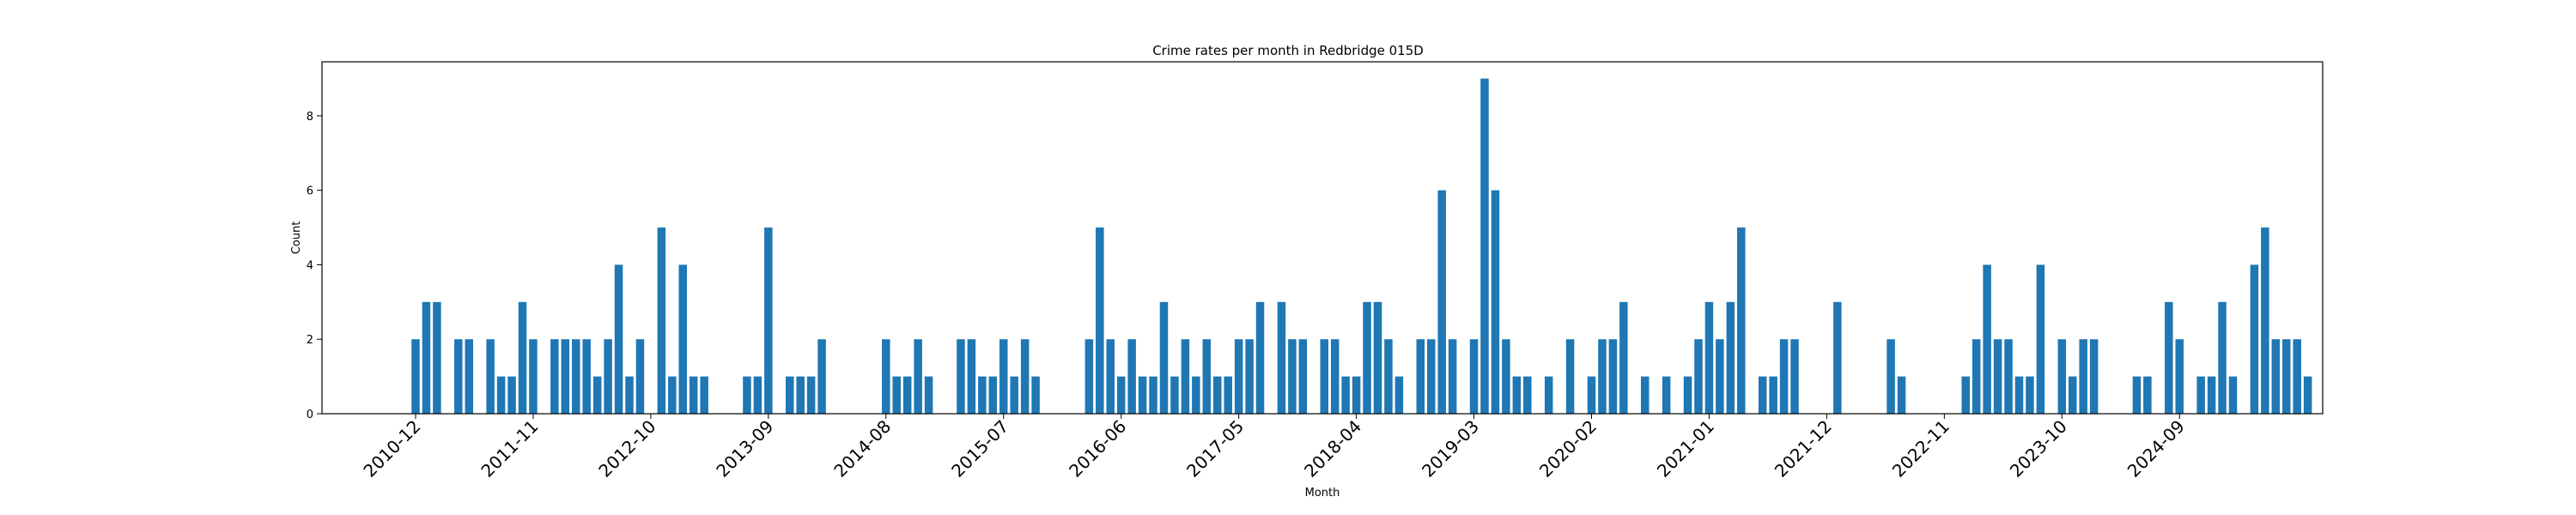 The width and height of the screenshot is (2576, 515). Describe the element at coordinates (1804, 449) in the screenshot. I see `x-tick-label: 2021-12` at that location.